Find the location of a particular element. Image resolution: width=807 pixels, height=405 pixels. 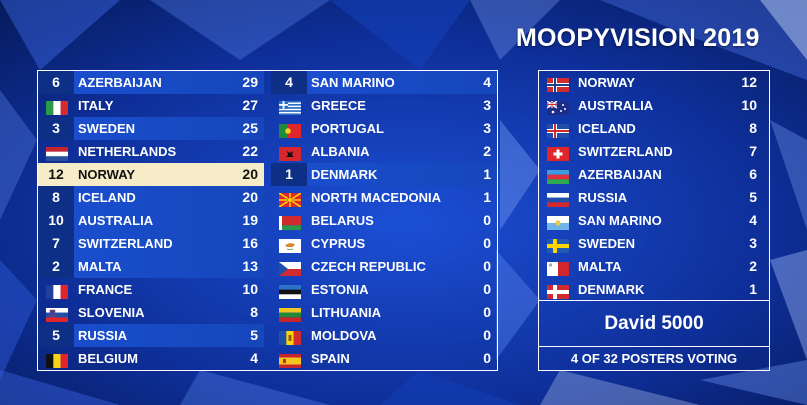

vote-row: SWITZERLAND 7 is located at coordinates (654, 151).